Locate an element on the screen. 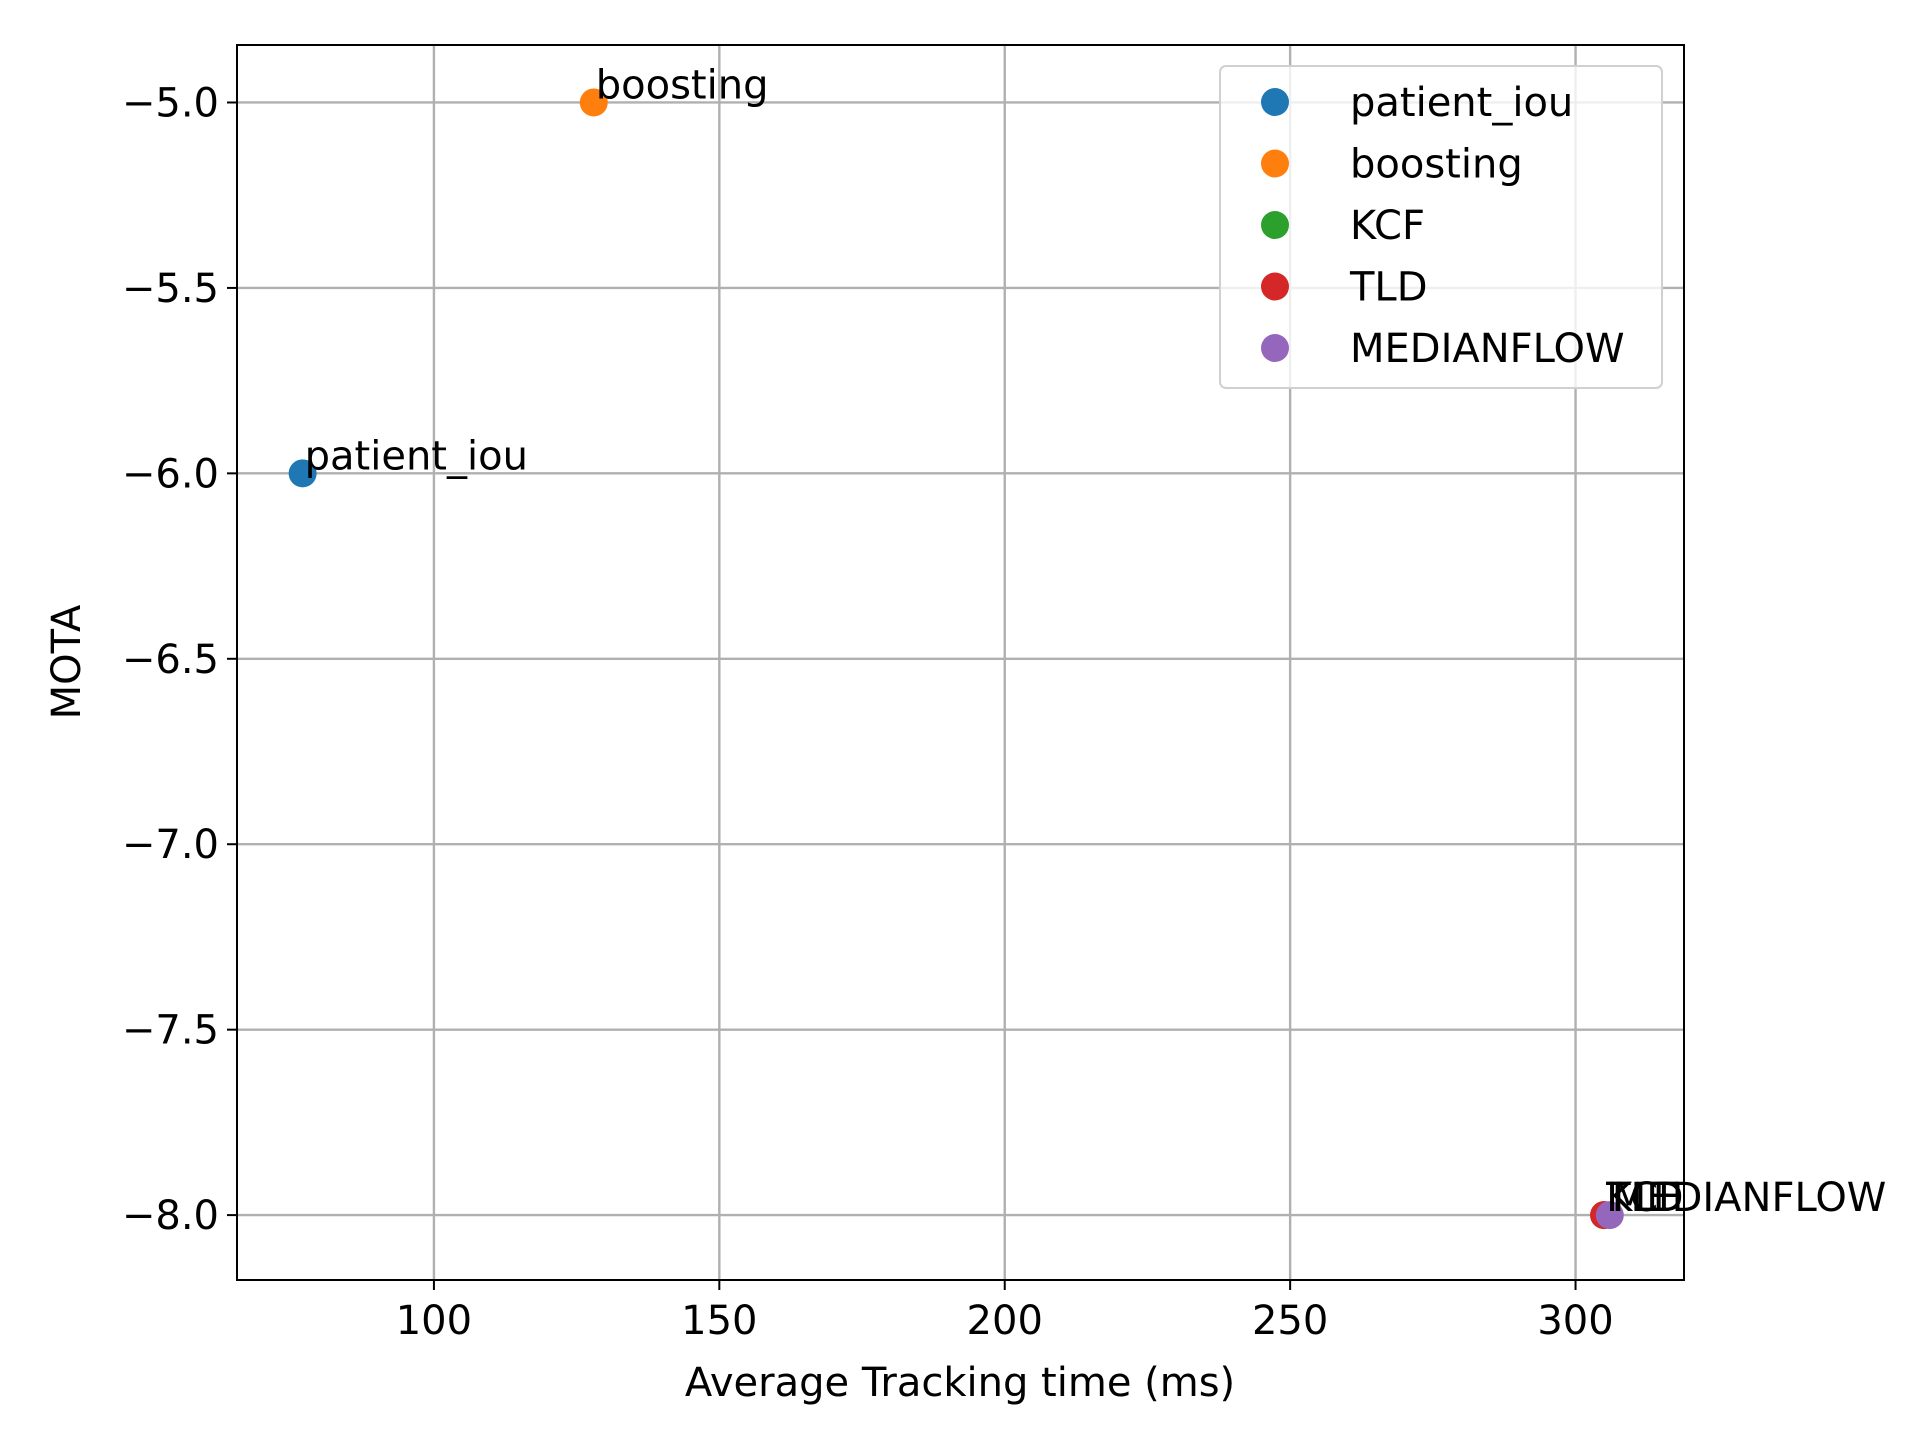 This screenshot has width=1920, height=1440. point-label-tld: TLD is located at coordinates (1644, 1198).